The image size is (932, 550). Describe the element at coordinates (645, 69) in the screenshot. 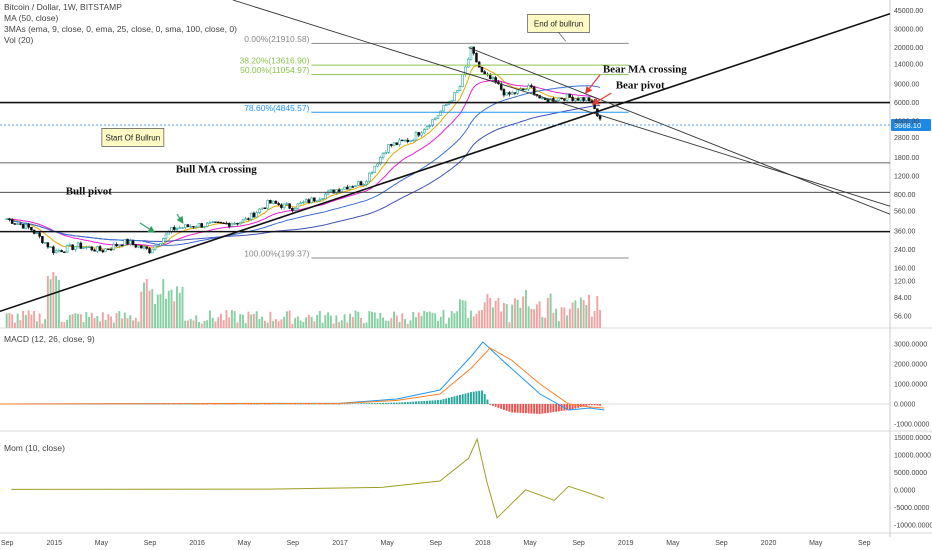

I see `bear-ma-crossing-label: Bear MA crossing` at that location.